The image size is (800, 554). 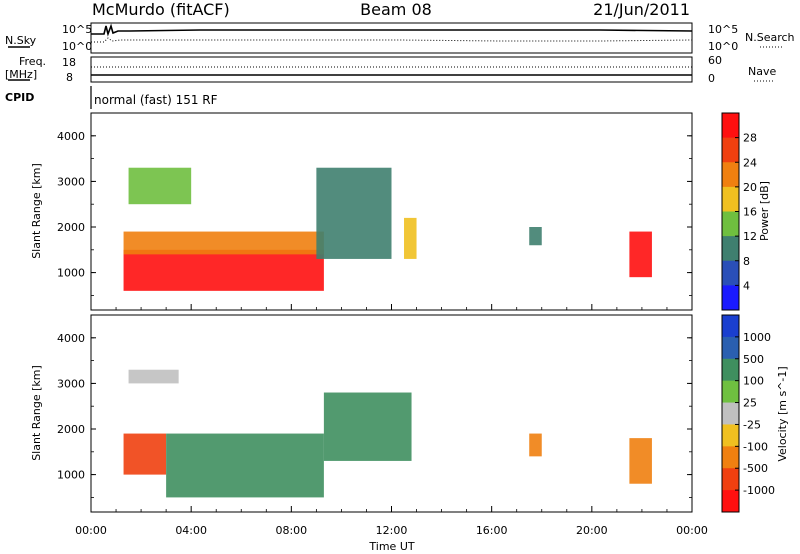 I want to click on x-tick-label: 12:00, so click(x=392, y=530).